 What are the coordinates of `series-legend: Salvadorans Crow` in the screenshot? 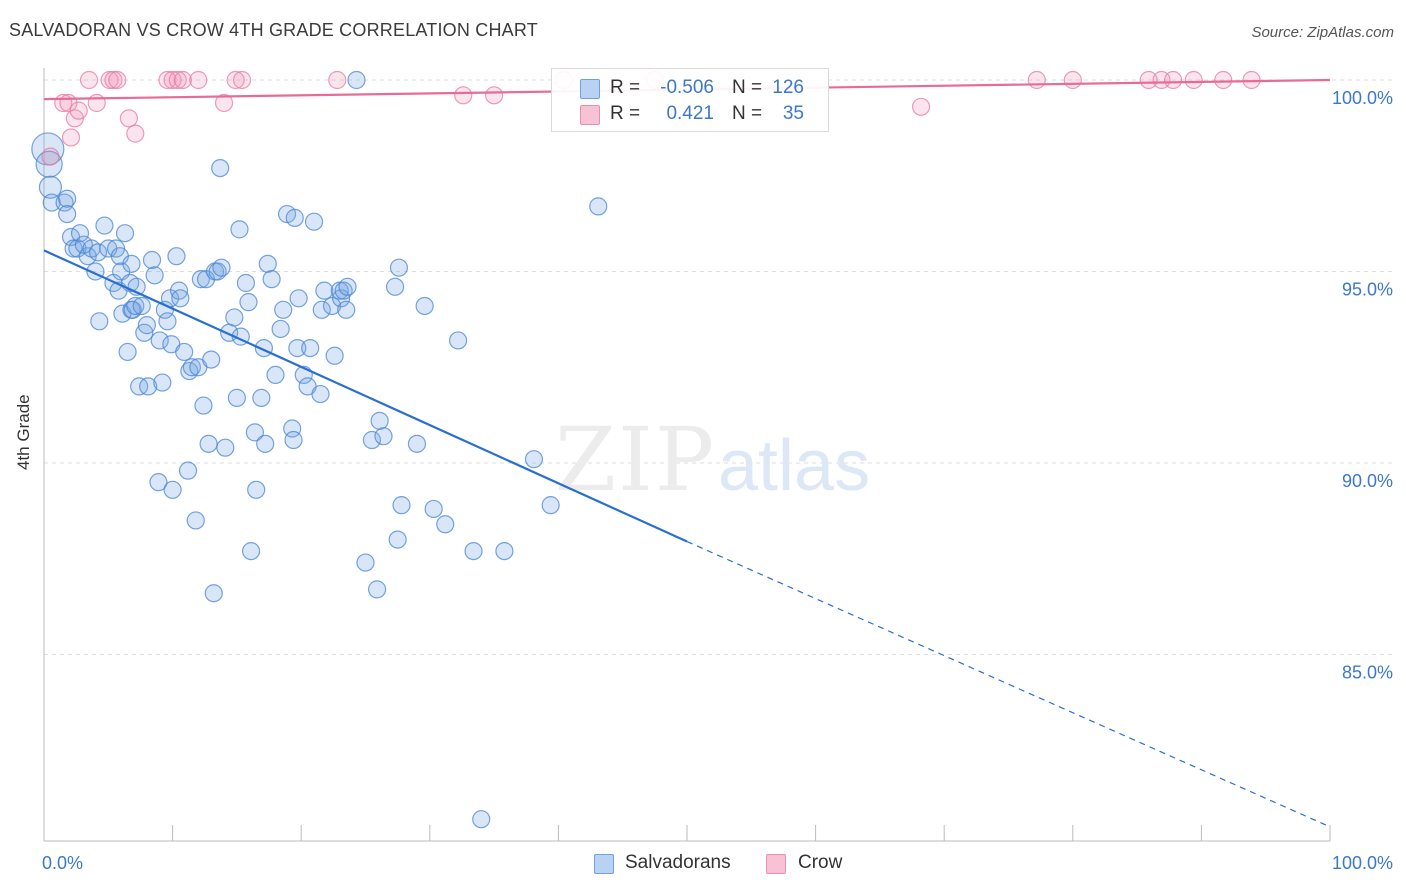 It's located at (703, 865).